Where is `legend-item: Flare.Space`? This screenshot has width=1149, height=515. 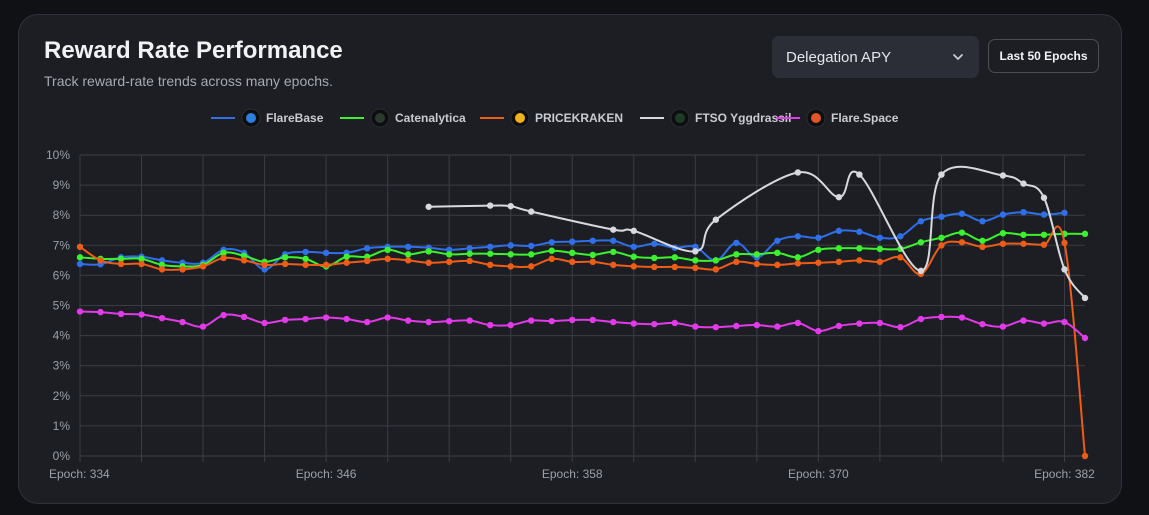
legend-item: Flare.Space is located at coordinates (837, 118).